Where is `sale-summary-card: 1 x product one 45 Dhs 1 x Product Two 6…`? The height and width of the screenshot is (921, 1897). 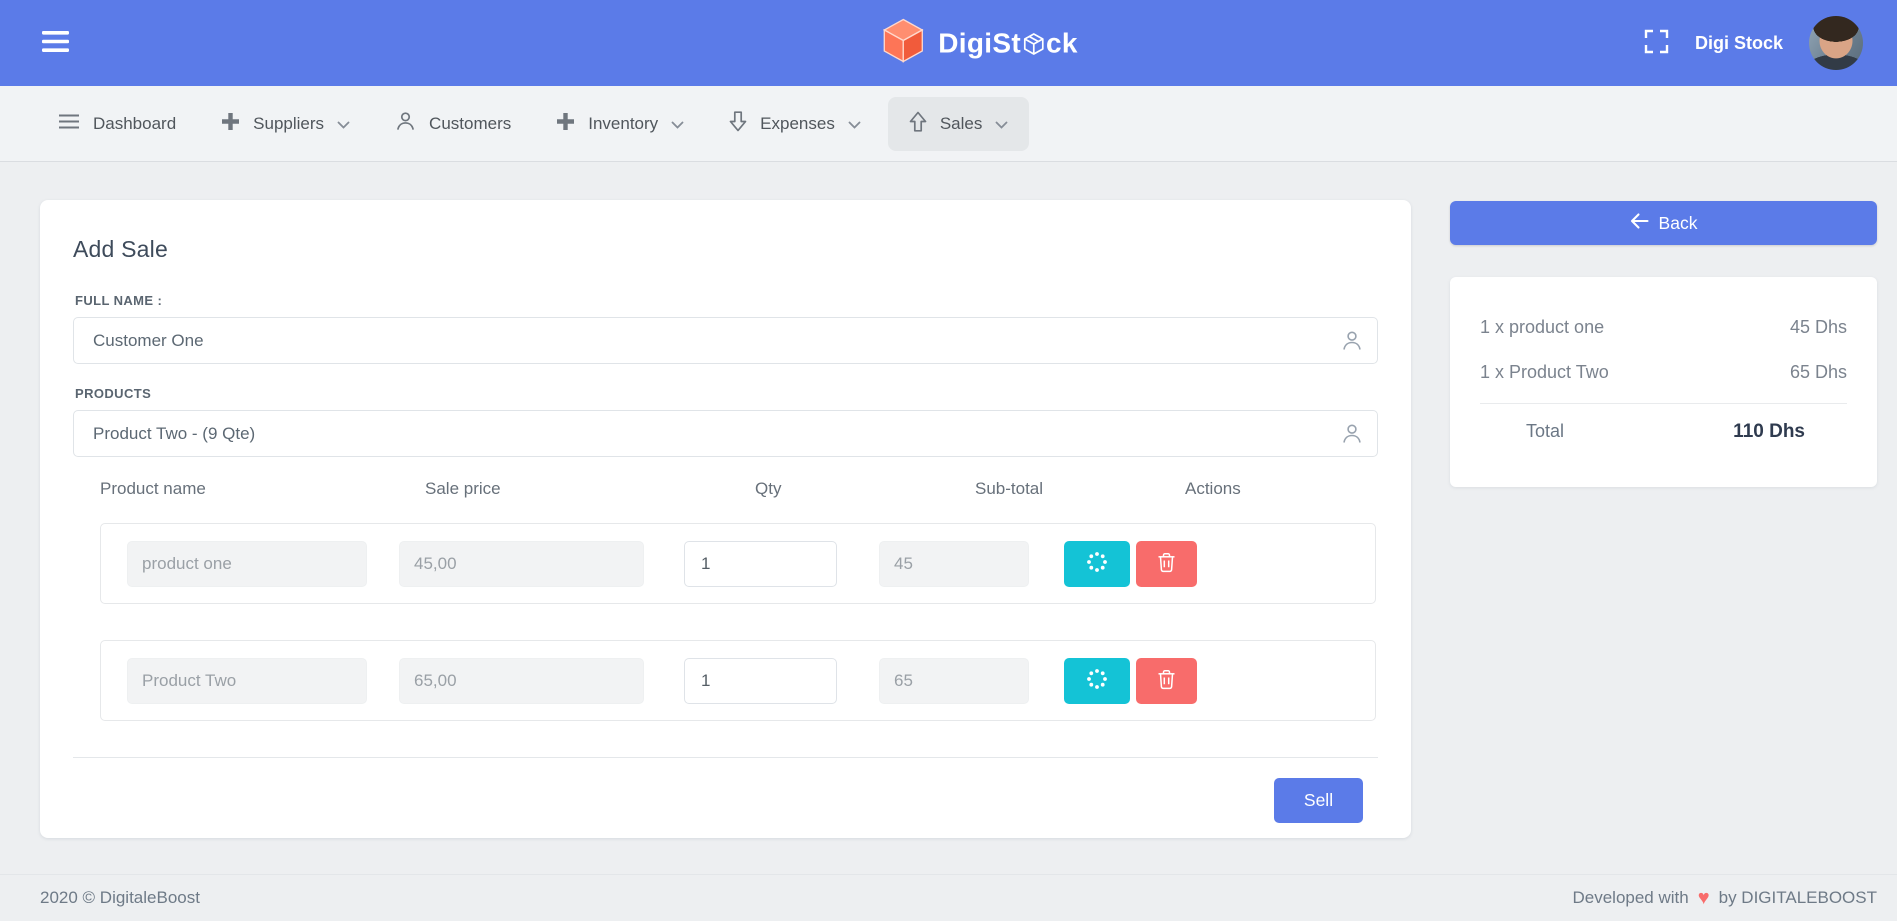
sale-summary-card: 1 x product one 45 Dhs 1 x Product Two 6… is located at coordinates (1663, 382).